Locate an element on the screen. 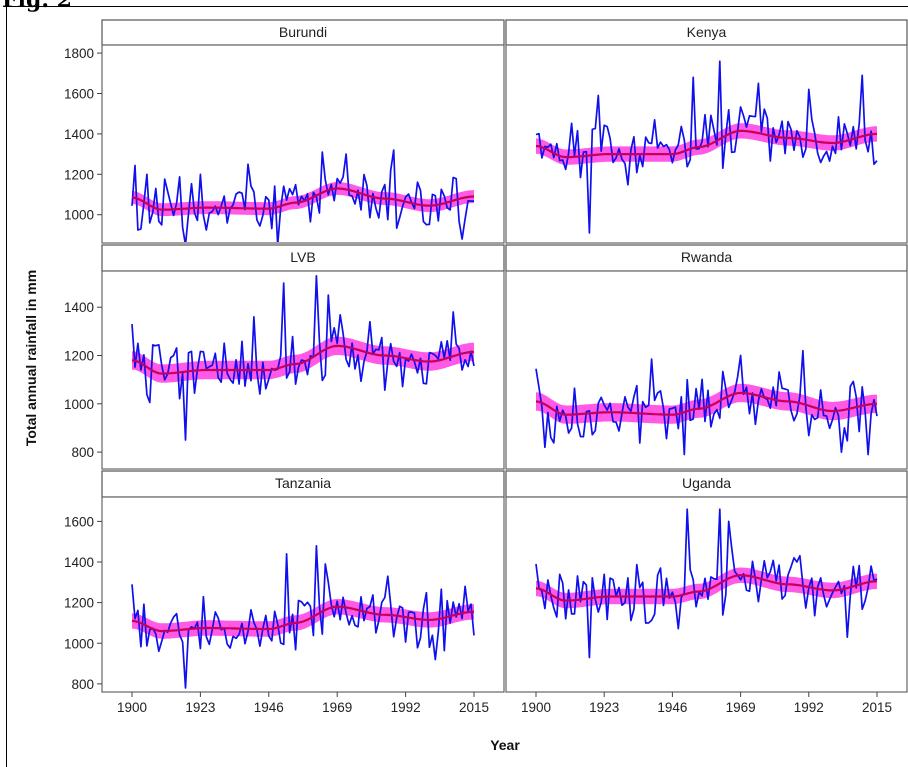 The image size is (908, 767). facet-panel-lvb: LVB is located at coordinates (303, 357).